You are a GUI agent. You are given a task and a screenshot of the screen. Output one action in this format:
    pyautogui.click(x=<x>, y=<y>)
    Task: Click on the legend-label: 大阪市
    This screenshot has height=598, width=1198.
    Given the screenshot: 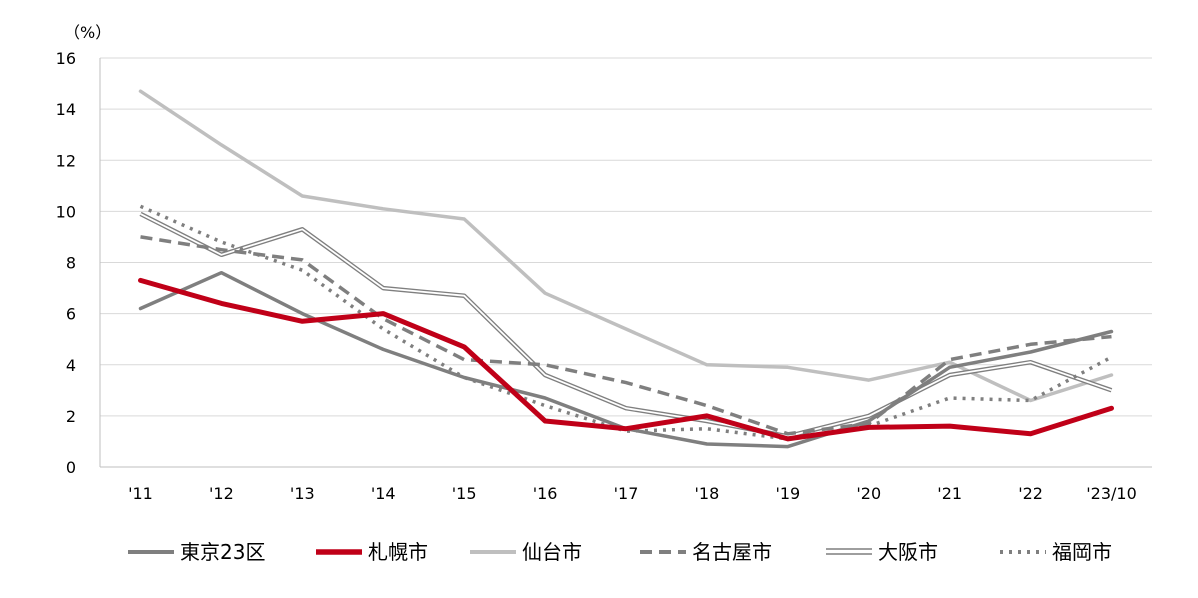 What is the action you would take?
    pyautogui.click(x=908, y=552)
    